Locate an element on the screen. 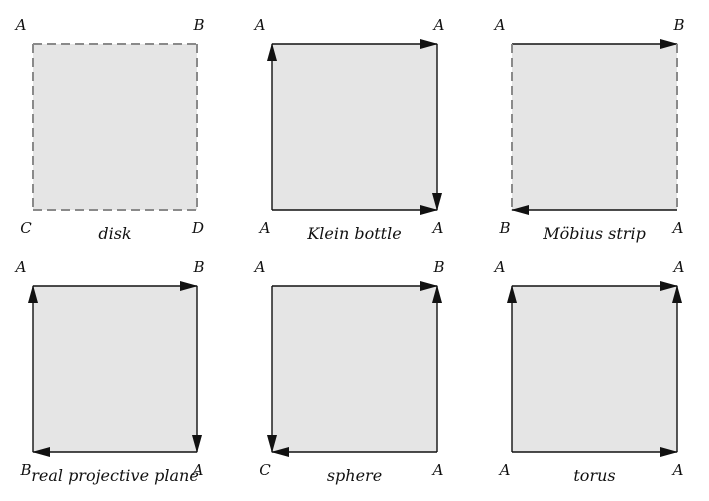 The image size is (709, 501). caption: torus is located at coordinates (594, 475).